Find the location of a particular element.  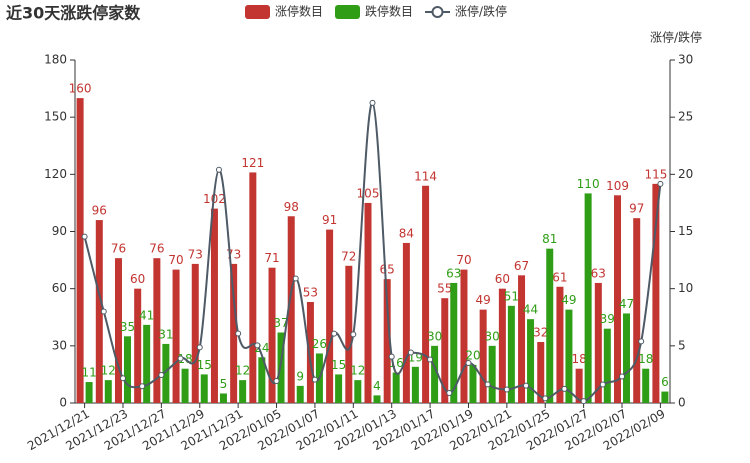

value-label: 37 is located at coordinates (280, 323).